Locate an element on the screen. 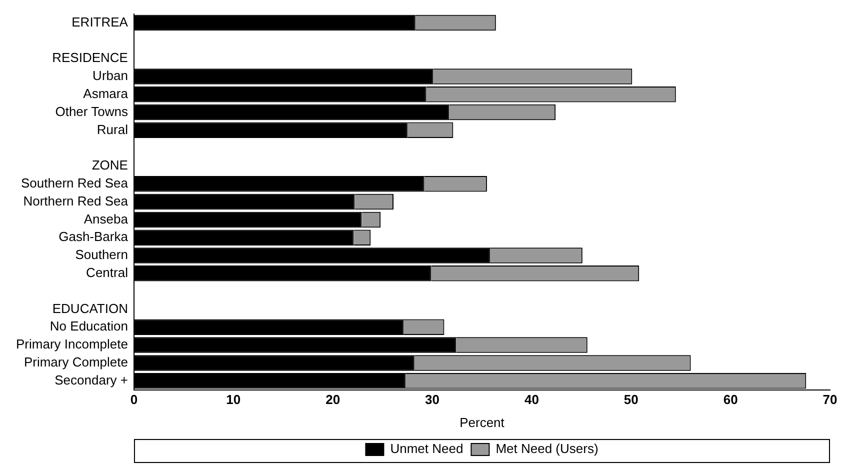  y-tick-label: Asmara is located at coordinates (106, 93).